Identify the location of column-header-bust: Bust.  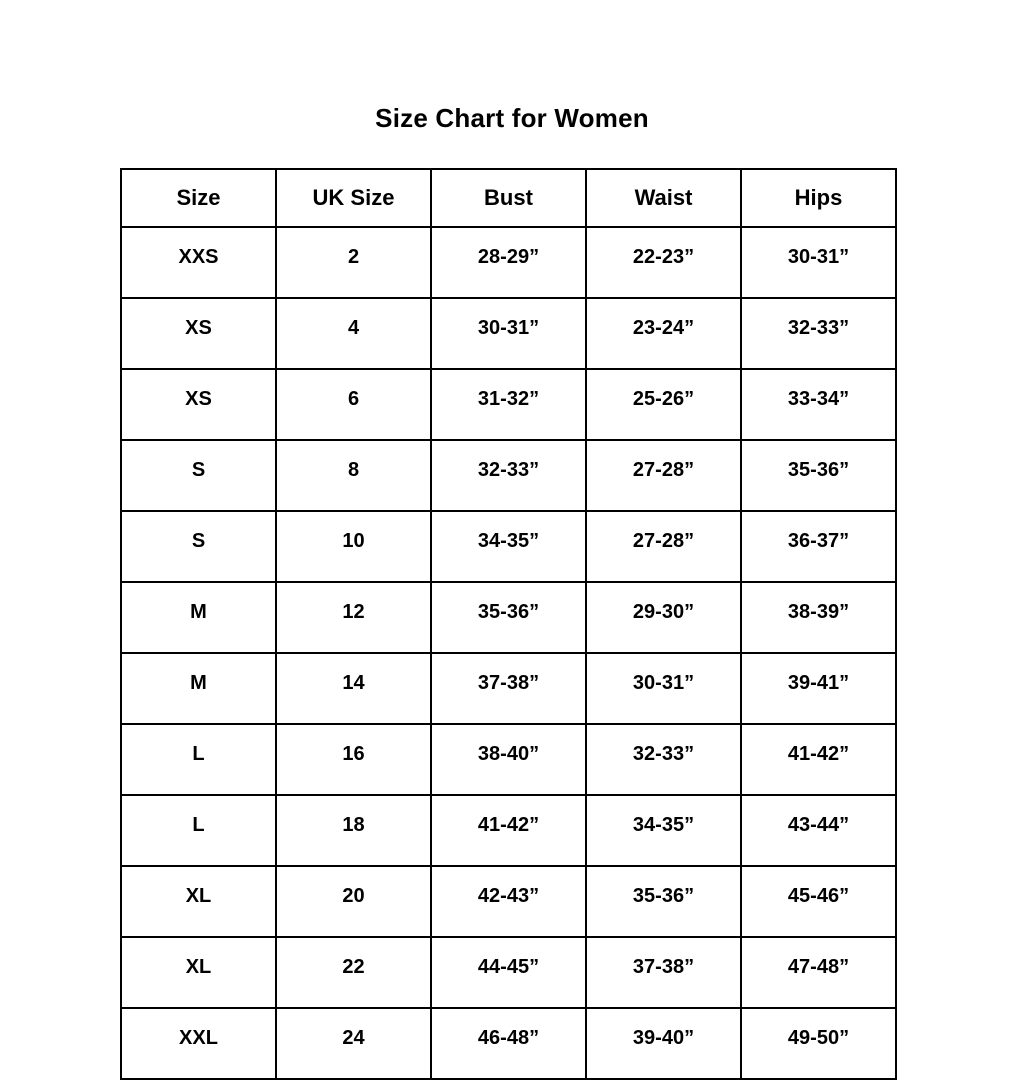
(508, 198).